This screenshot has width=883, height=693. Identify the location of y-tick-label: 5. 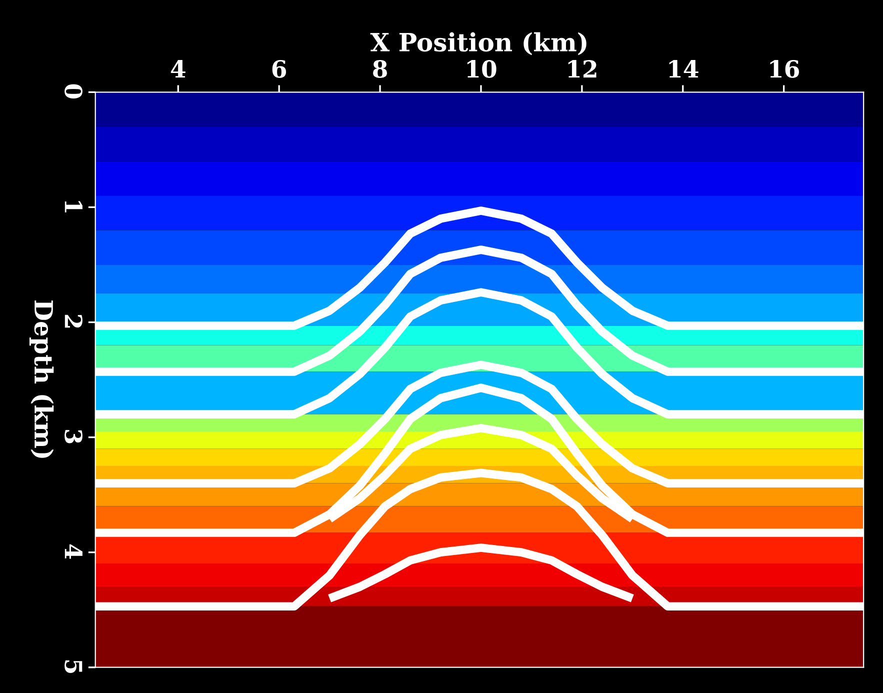
(73, 667).